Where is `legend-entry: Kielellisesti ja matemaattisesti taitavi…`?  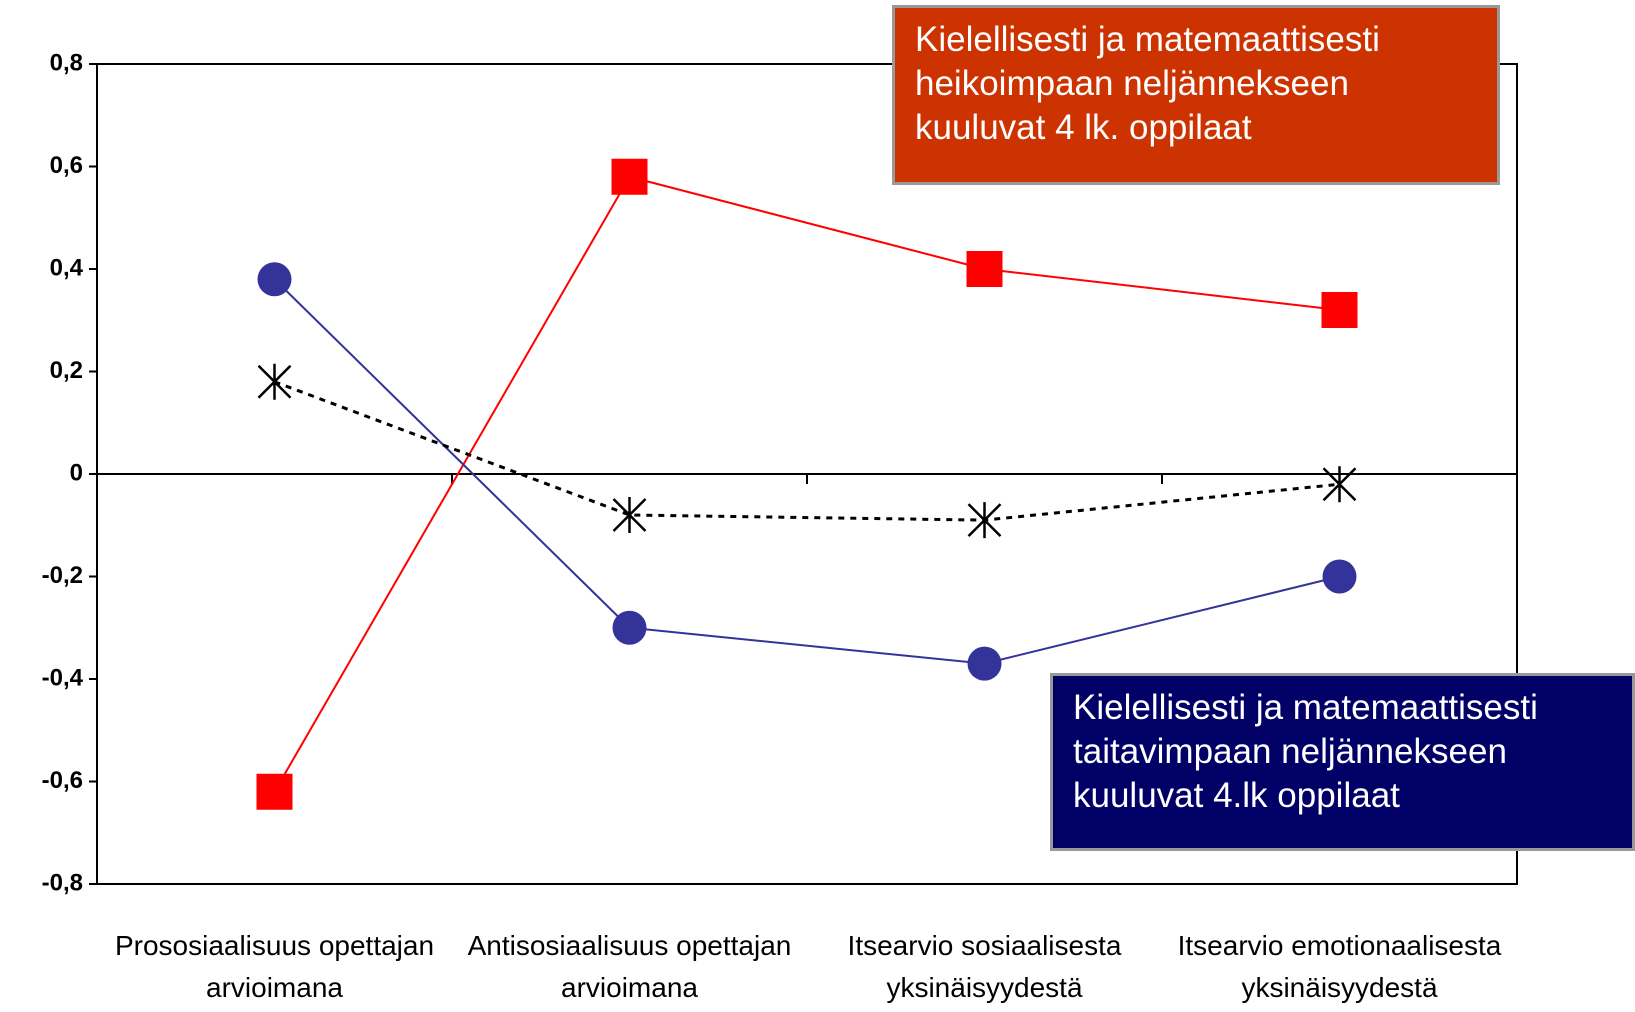
legend-entry: Kielellisesti ja matemaattisesti taitavi… is located at coordinates (1342, 762).